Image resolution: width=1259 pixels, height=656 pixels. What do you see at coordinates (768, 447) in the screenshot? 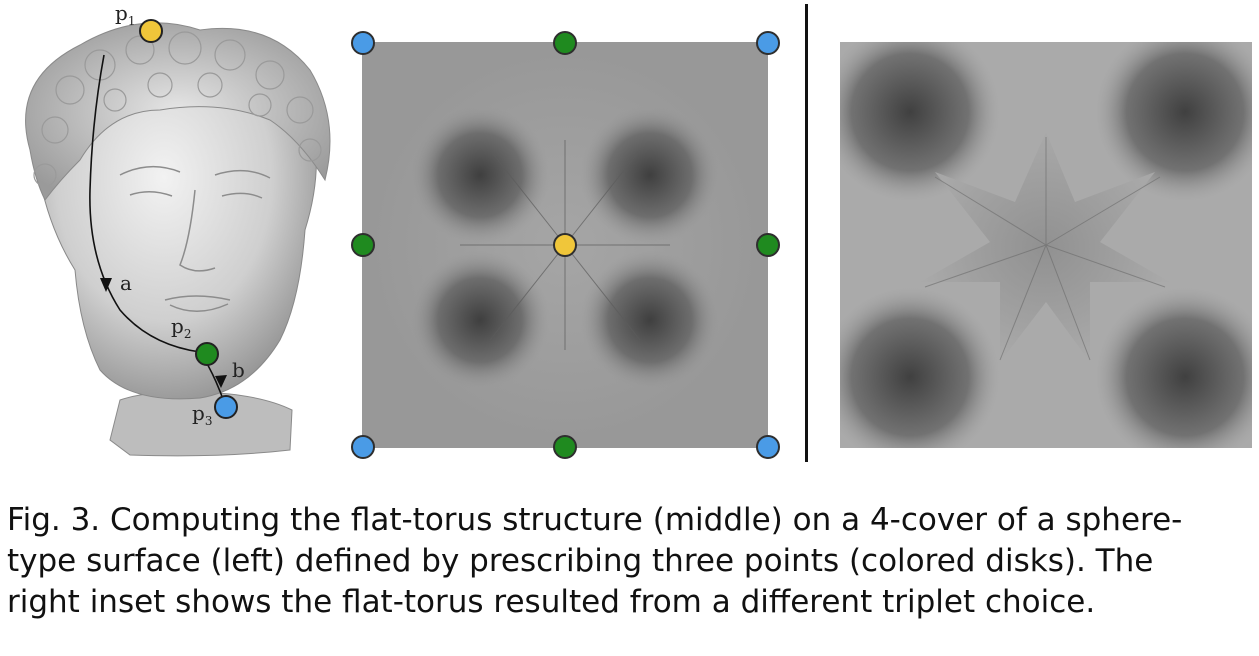
I see `disk-corner-bottom-right` at bounding box center [768, 447].